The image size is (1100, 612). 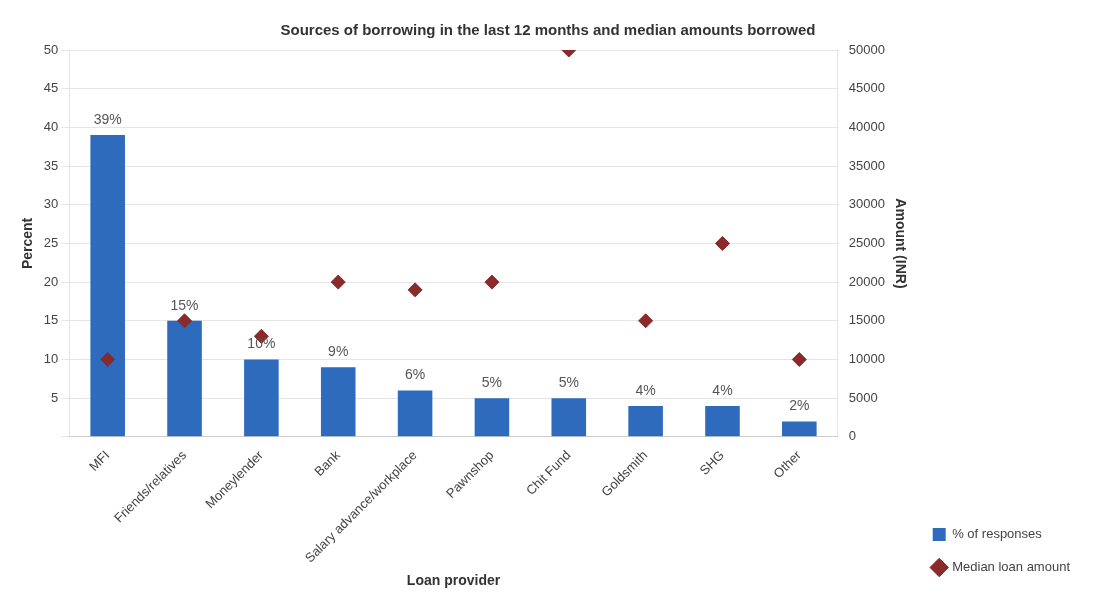 I want to click on y2-tick-label: 40000, so click(x=866, y=126).